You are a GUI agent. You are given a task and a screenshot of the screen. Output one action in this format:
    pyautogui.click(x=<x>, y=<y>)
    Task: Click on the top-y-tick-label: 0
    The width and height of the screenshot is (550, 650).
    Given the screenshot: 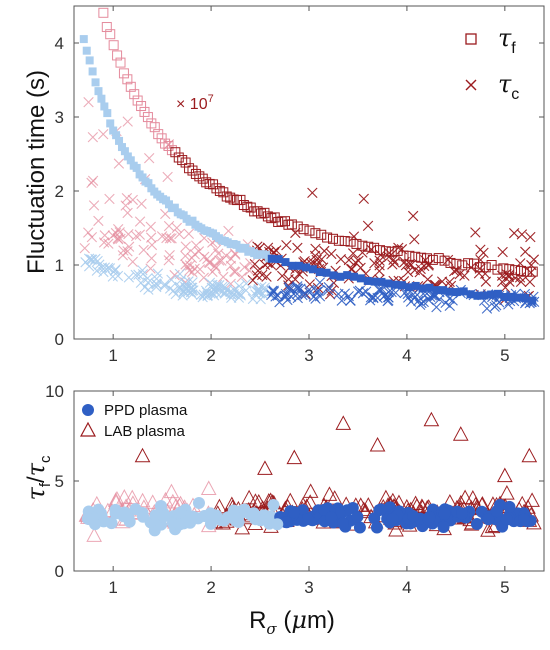 What is the action you would take?
    pyautogui.click(x=59, y=339)
    